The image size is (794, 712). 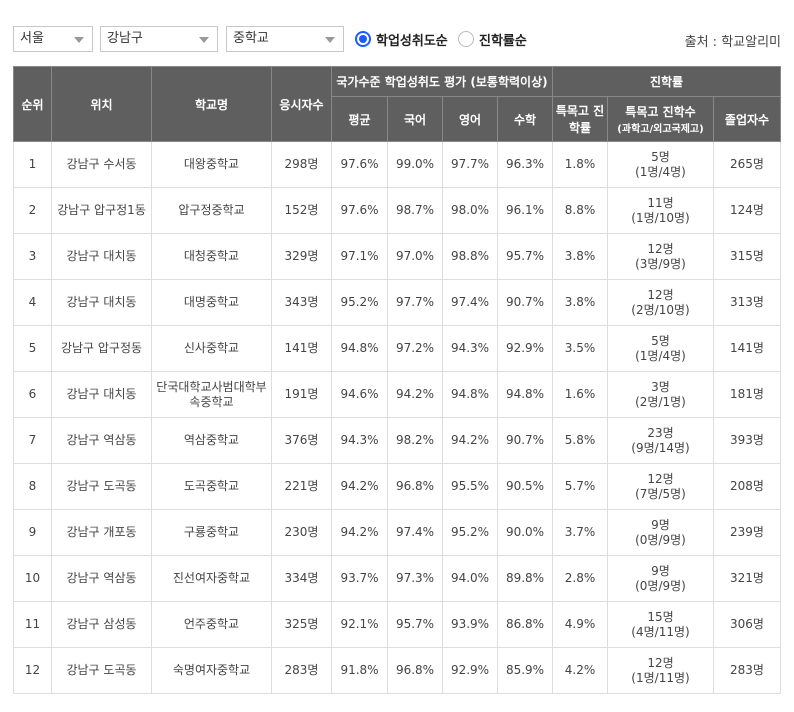 What do you see at coordinates (525, 486) in the screenshot?
I see `cell-math: 90.5%` at bounding box center [525, 486].